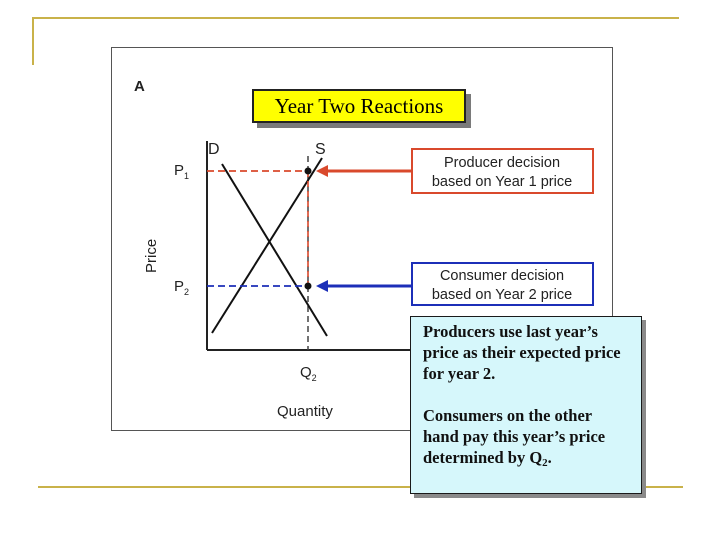 This screenshot has width=720, height=540. Describe the element at coordinates (139, 86) in the screenshot. I see `panel-label: A` at that location.